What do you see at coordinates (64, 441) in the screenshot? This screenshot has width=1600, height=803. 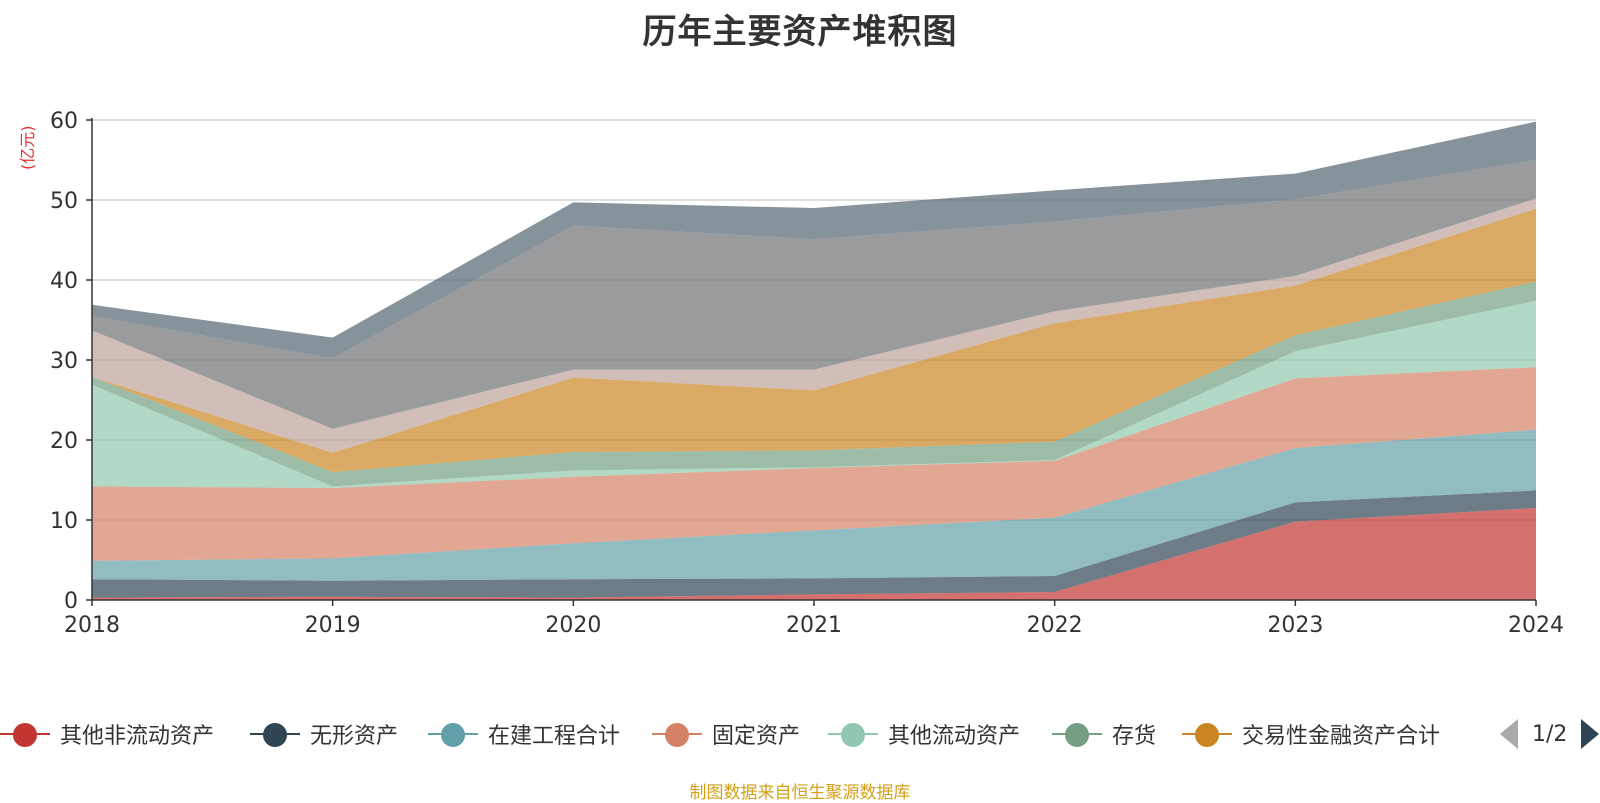 I see `y-tick-label: 20` at bounding box center [64, 441].